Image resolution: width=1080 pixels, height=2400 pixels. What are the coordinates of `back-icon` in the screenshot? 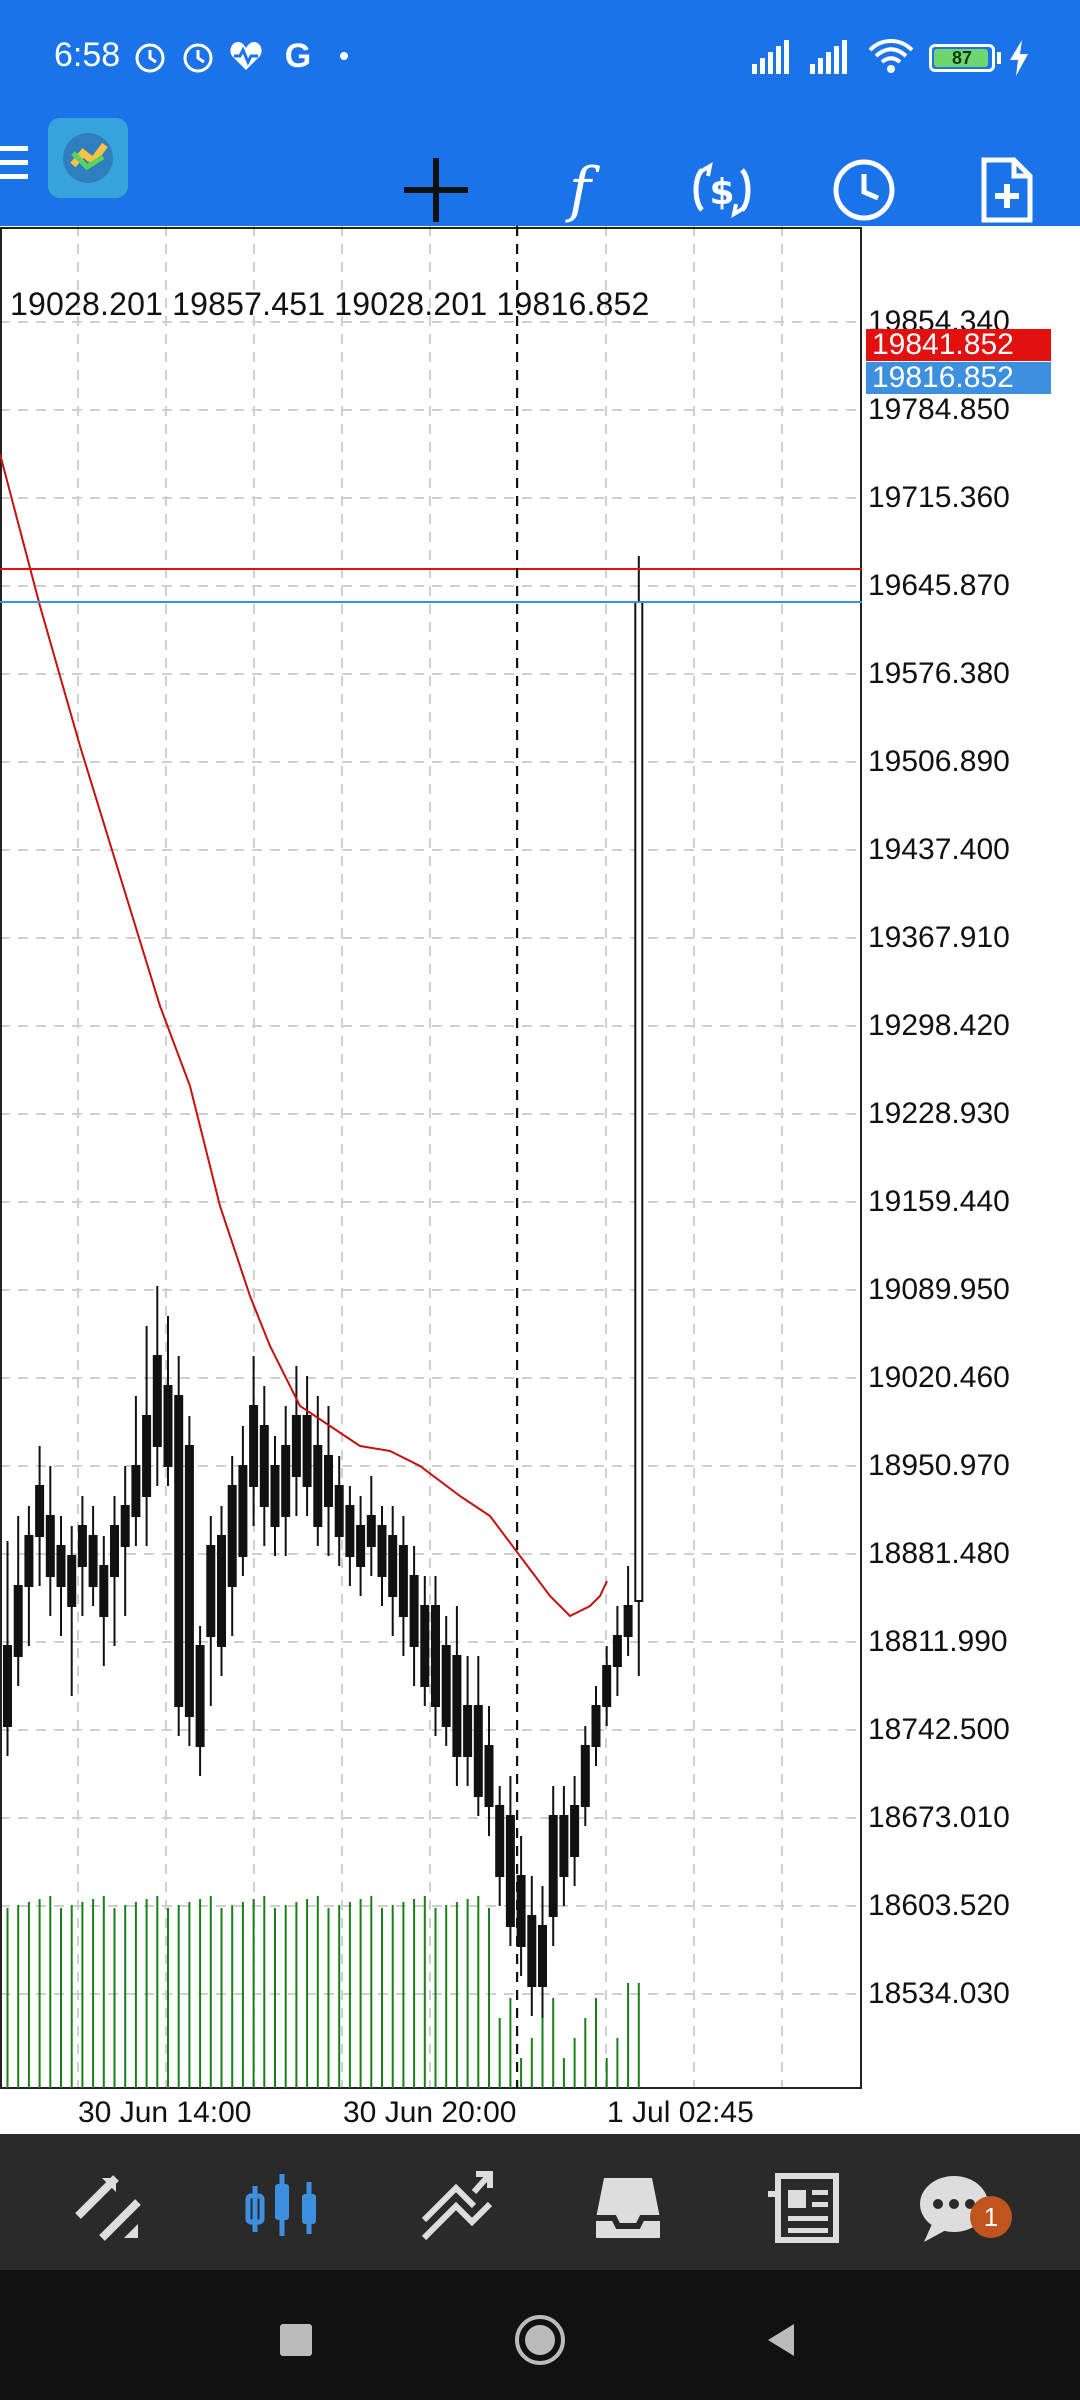 It's located at (780, 2340).